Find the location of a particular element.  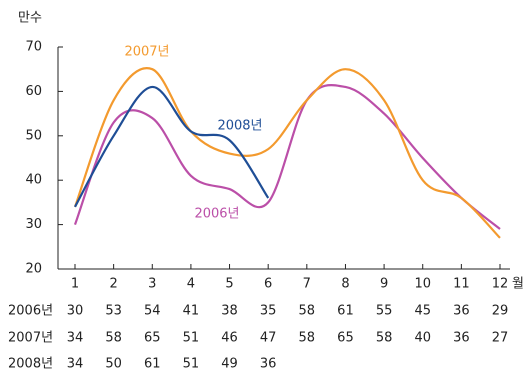

table-cell: 55 is located at coordinates (384, 311).